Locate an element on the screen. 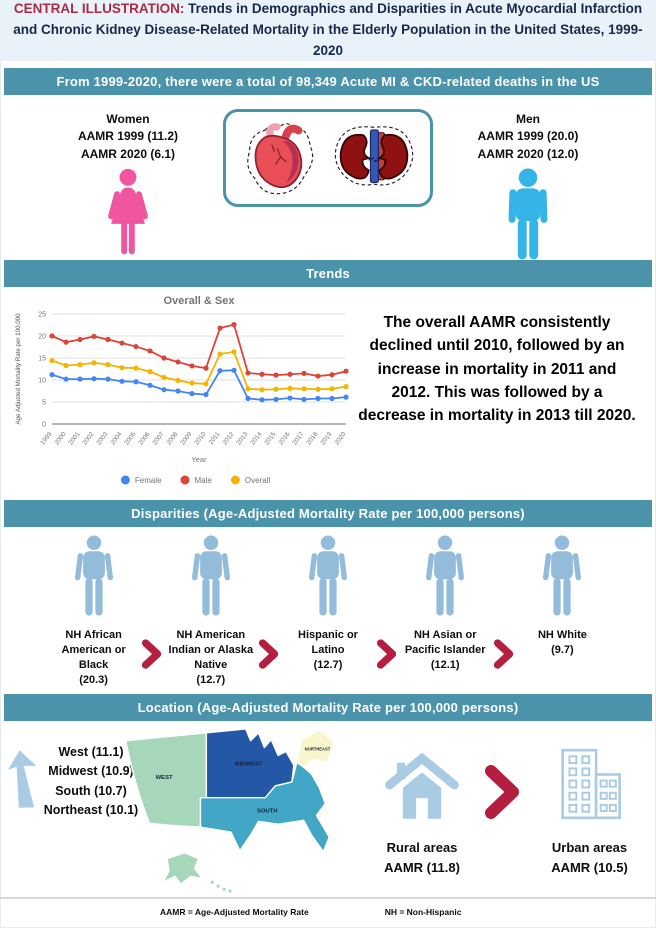 The height and width of the screenshot is (928, 656). us-regions-map: WEST MIDWEST NORTHEAST SOUTH is located at coordinates (230, 810).